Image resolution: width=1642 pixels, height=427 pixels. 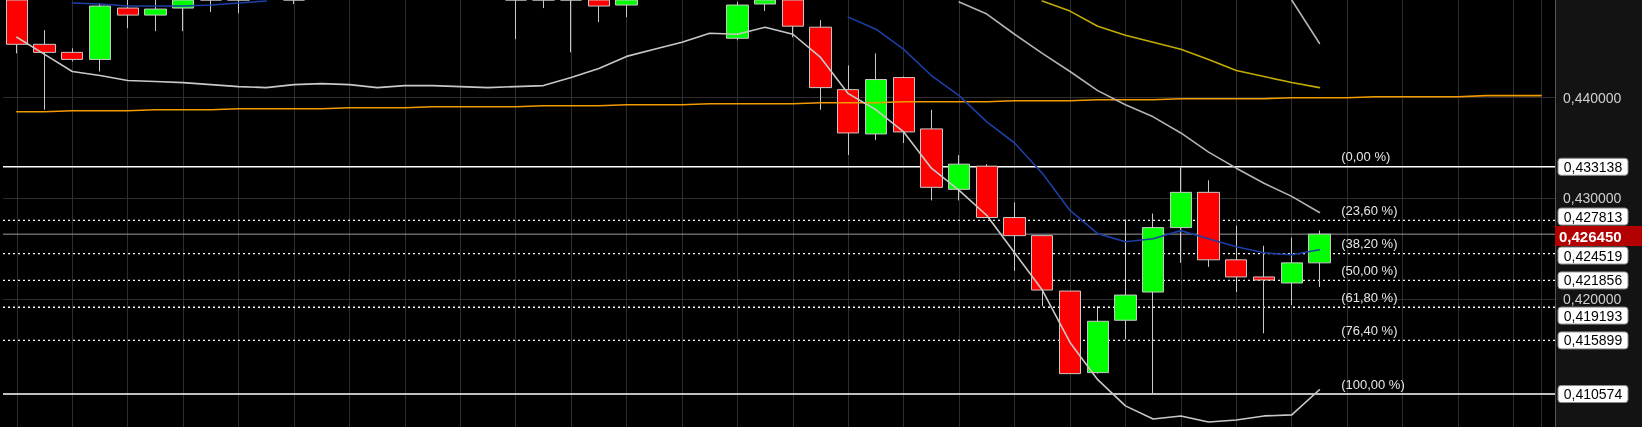 I want to click on ref-line-label: 0,415899, so click(x=1593, y=340).